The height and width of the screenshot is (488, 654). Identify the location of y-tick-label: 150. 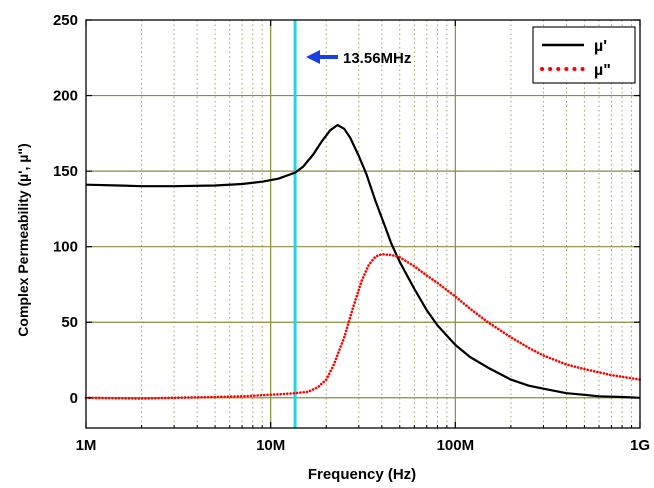
(65, 171).